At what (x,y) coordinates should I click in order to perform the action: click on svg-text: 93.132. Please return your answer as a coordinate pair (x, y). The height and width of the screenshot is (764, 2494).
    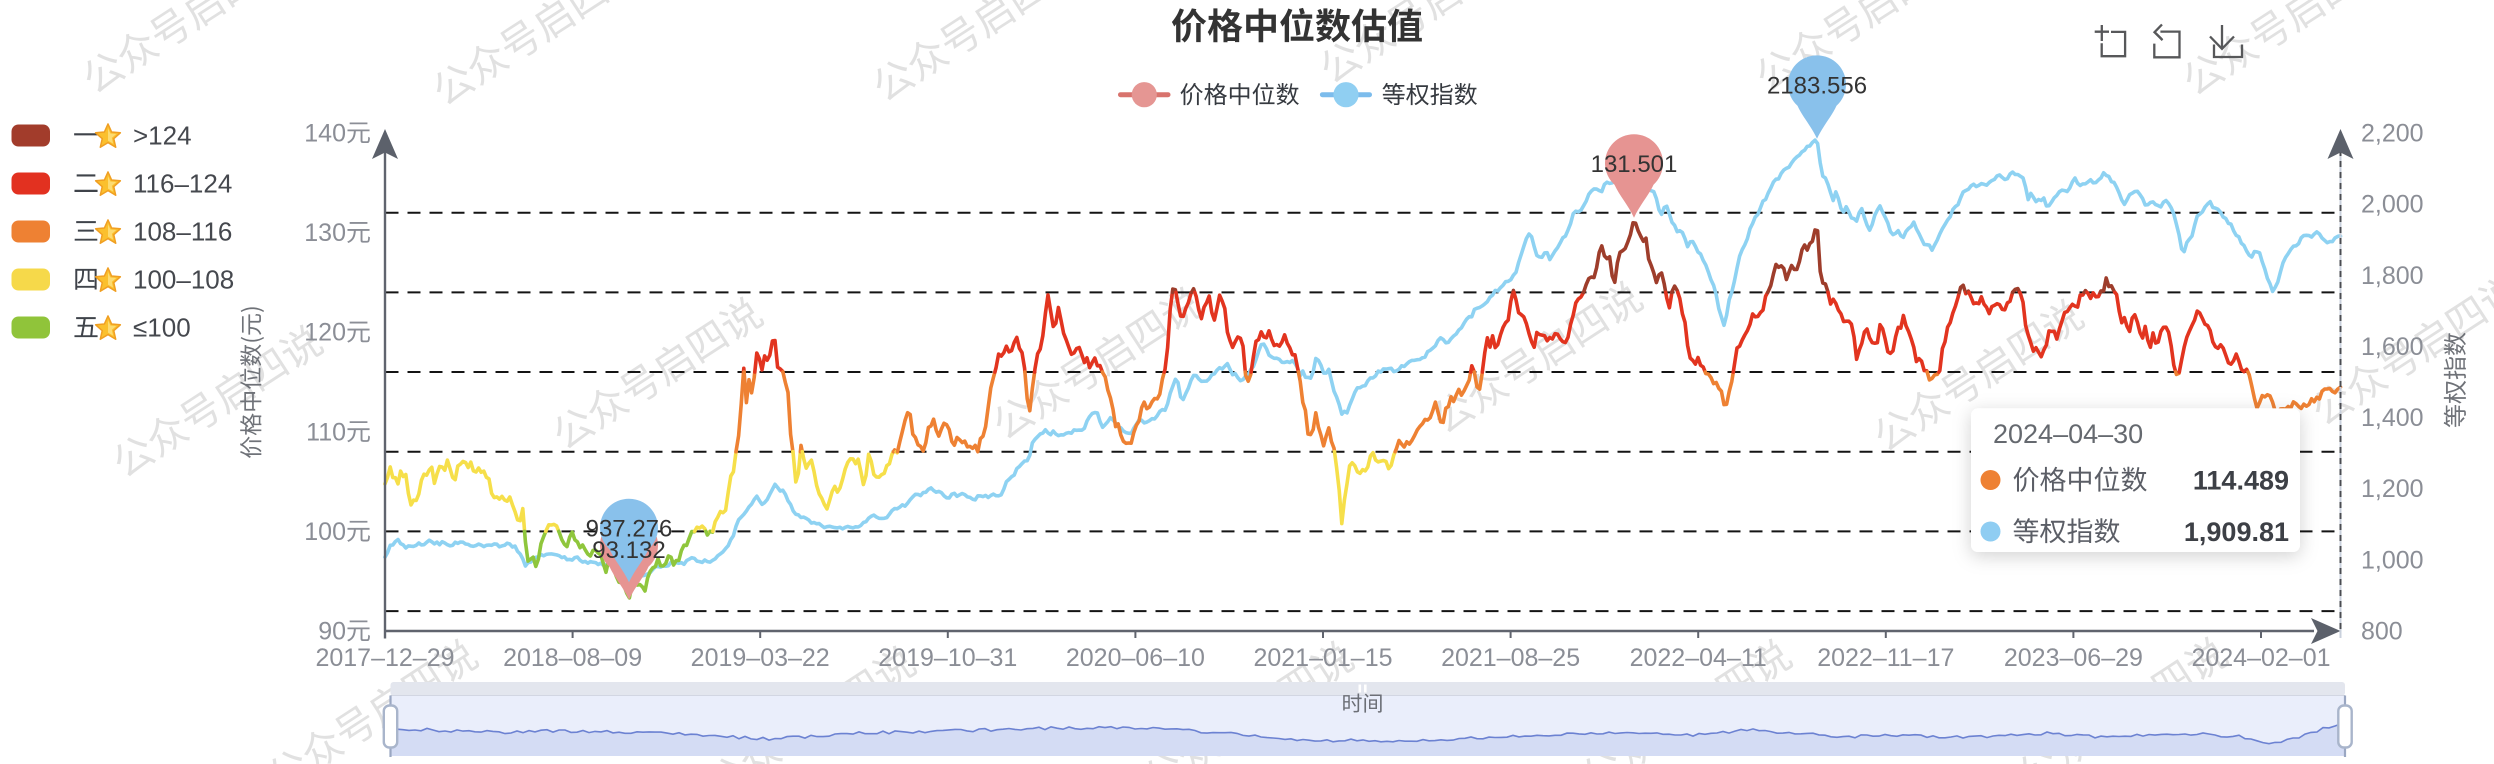
    Looking at the image, I should click on (628, 550).